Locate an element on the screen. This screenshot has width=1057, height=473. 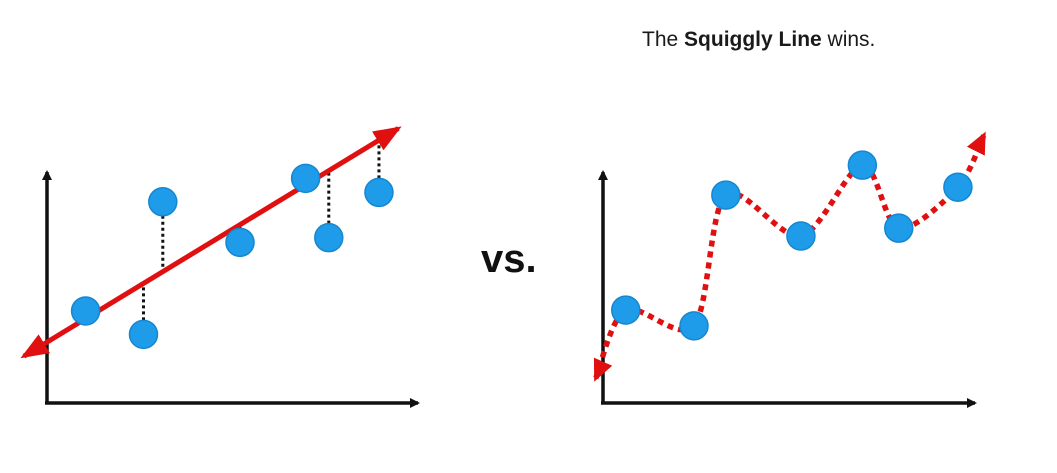
caption: The Squiggly Line wins. is located at coordinates (758, 40).